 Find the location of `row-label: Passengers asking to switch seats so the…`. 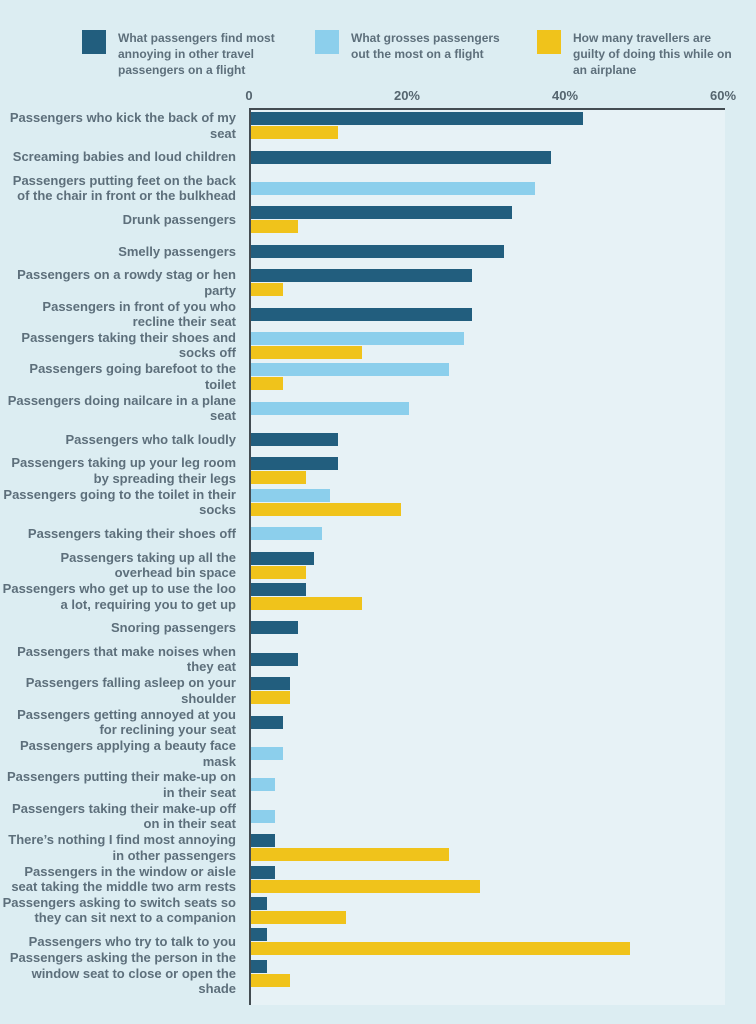

row-label: Passengers asking to switch seats so the… is located at coordinates (119, 910).